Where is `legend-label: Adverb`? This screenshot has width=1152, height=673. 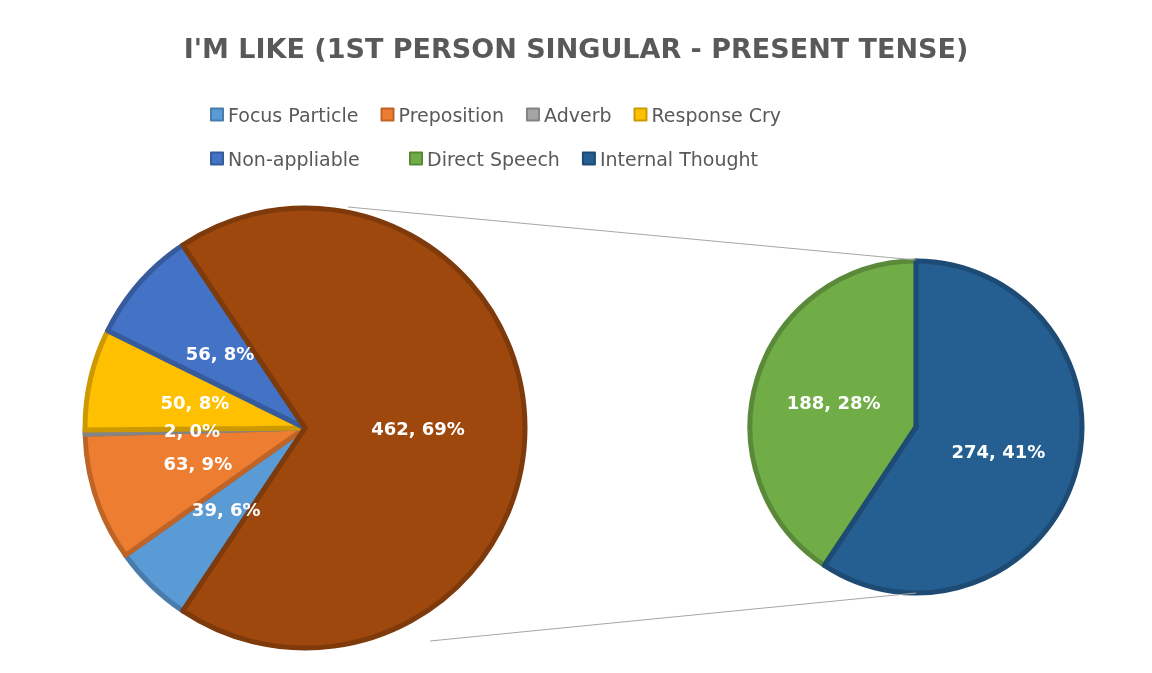 legend-label: Adverb is located at coordinates (577, 114).